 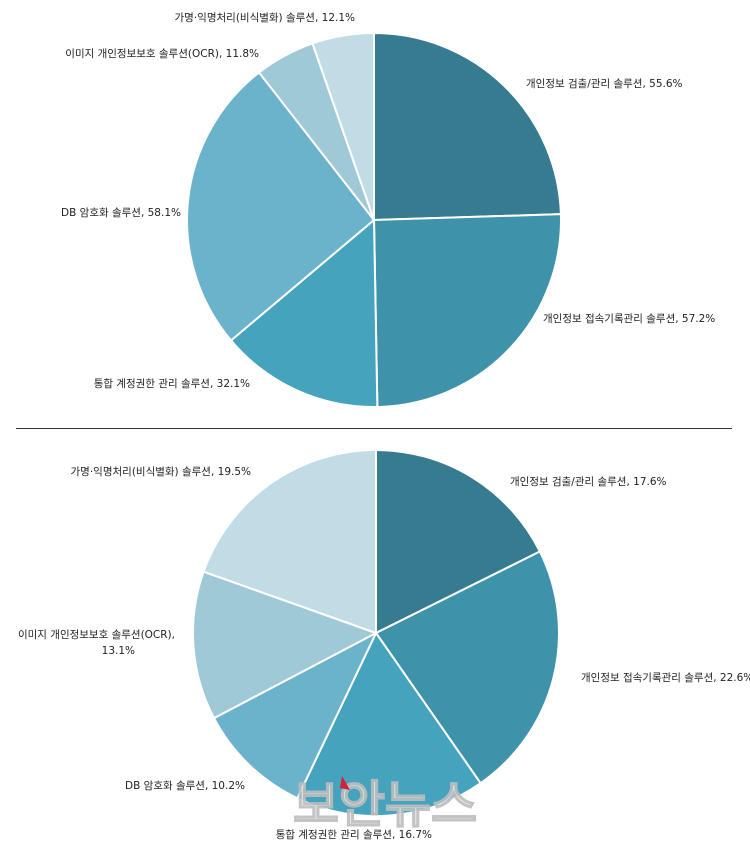 What do you see at coordinates (374, 428) in the screenshot?
I see `chart-divider` at bounding box center [374, 428].